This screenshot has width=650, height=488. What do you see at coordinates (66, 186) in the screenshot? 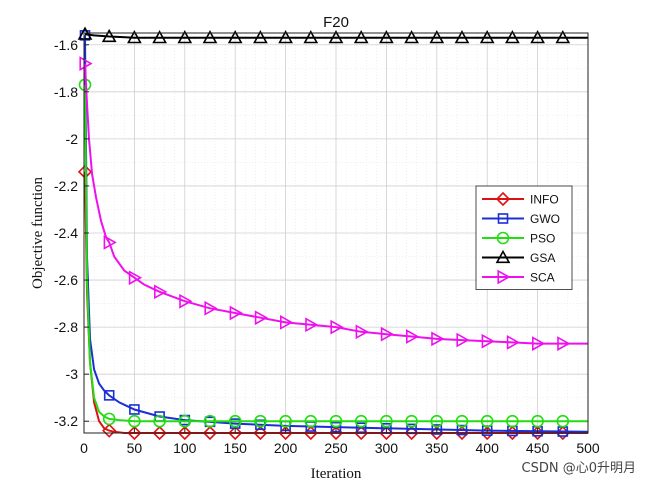
I see `y-tick-label: -2.2` at bounding box center [66, 186].